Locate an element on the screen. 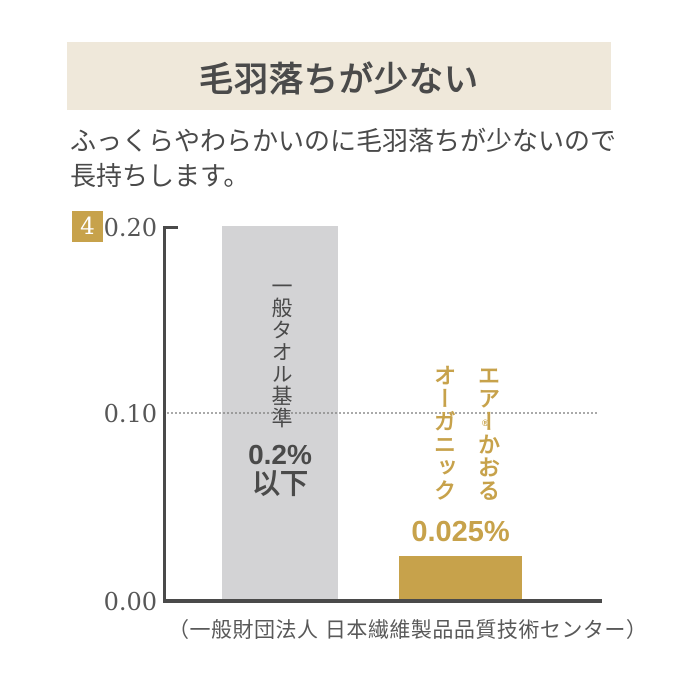 The image size is (680, 680). y-axis-line is located at coordinates (164, 414).